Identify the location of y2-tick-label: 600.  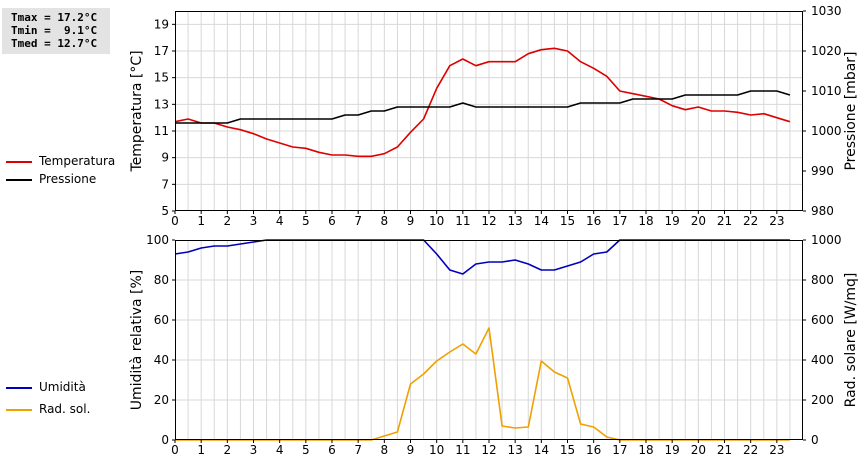
(822, 320).